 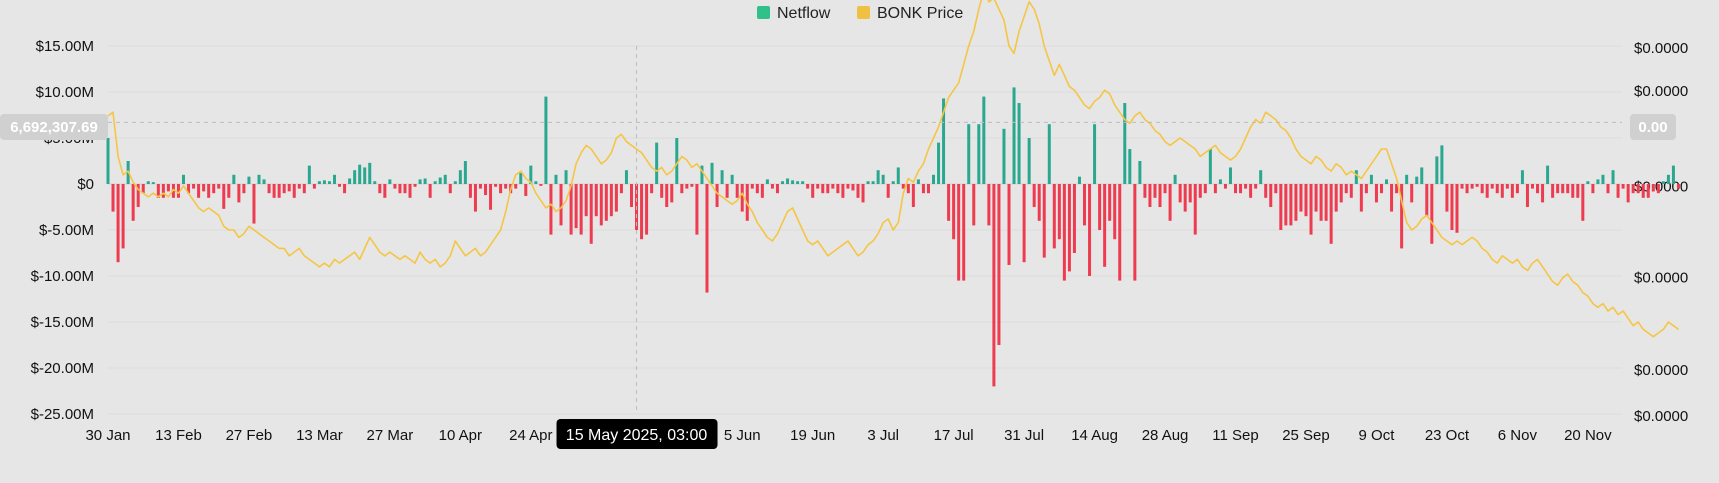 What do you see at coordinates (1024, 435) in the screenshot?
I see `x-axis-tick-label: 31 Jul` at bounding box center [1024, 435].